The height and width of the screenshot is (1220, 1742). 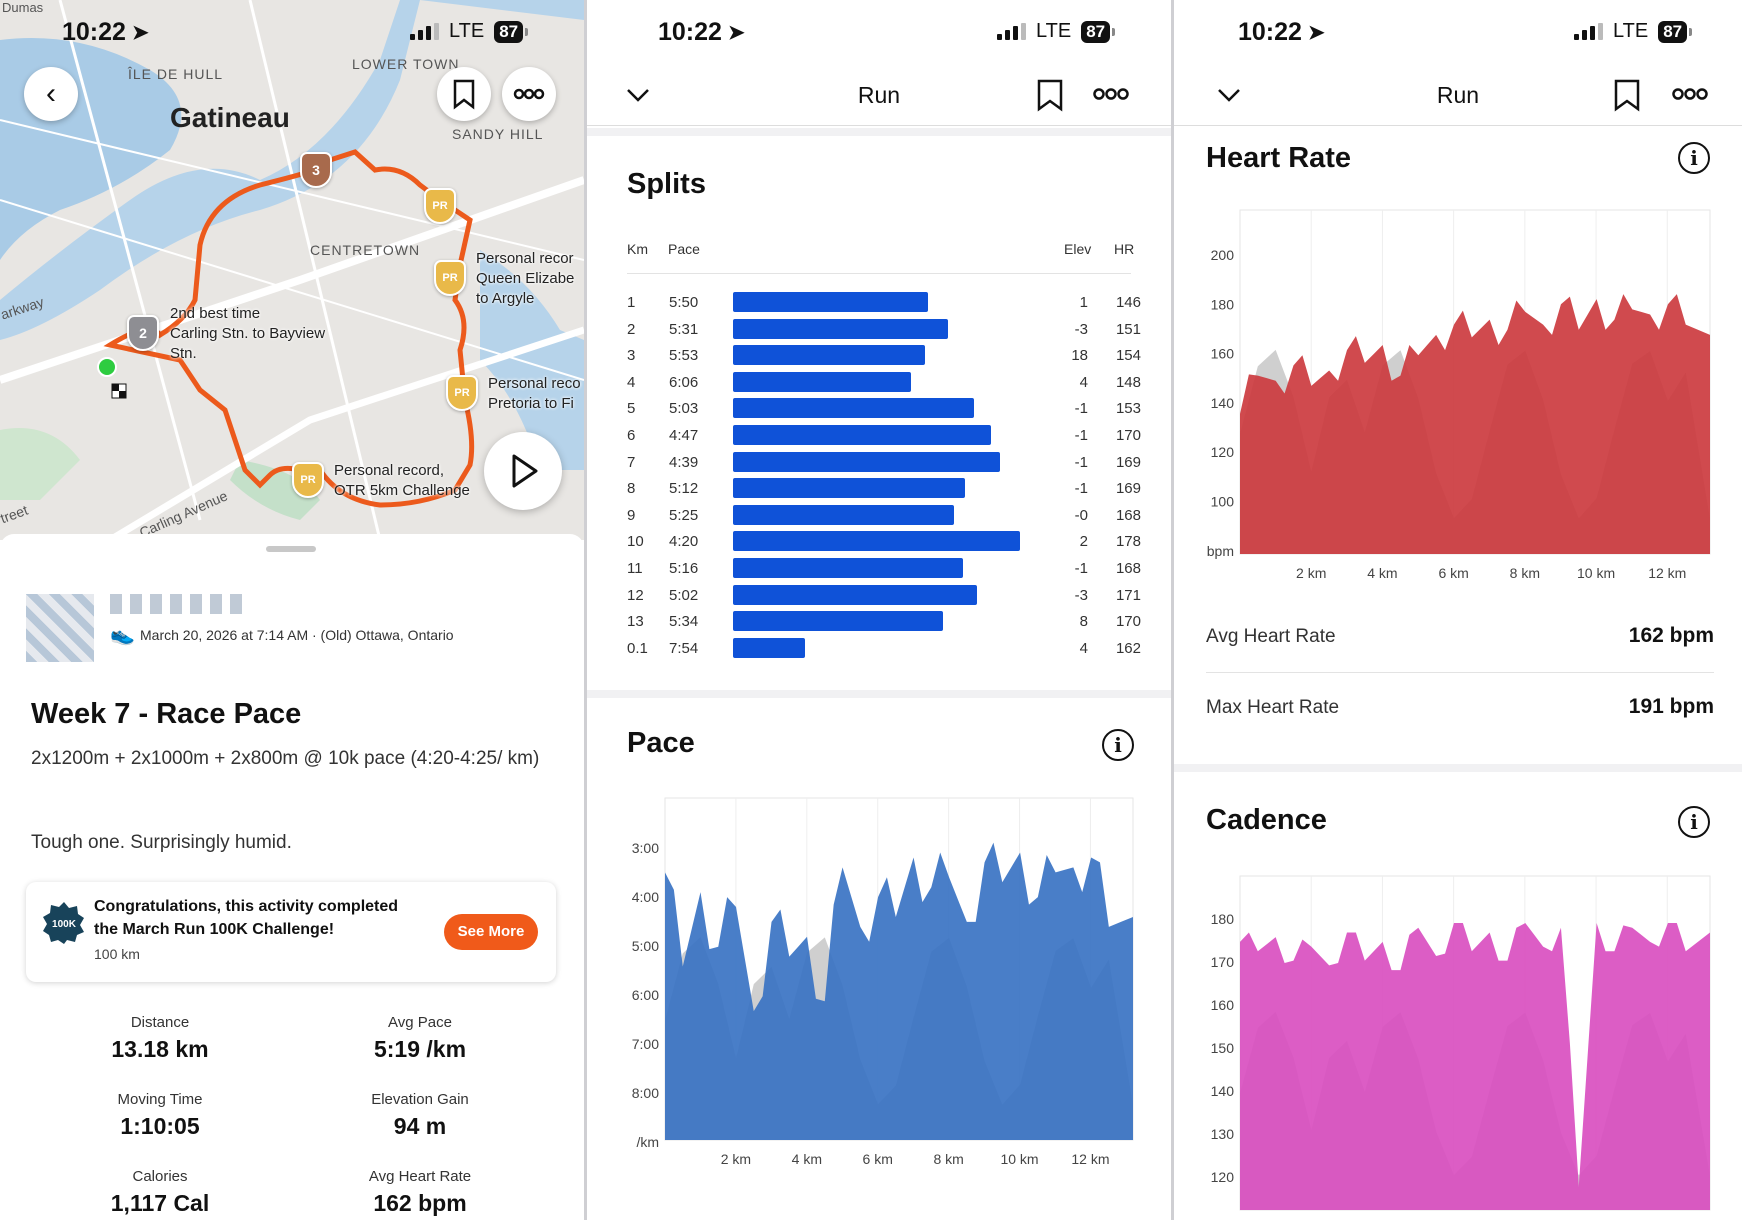 What do you see at coordinates (160, 1126) in the screenshot?
I see `stat-value: 1:10:05` at bounding box center [160, 1126].